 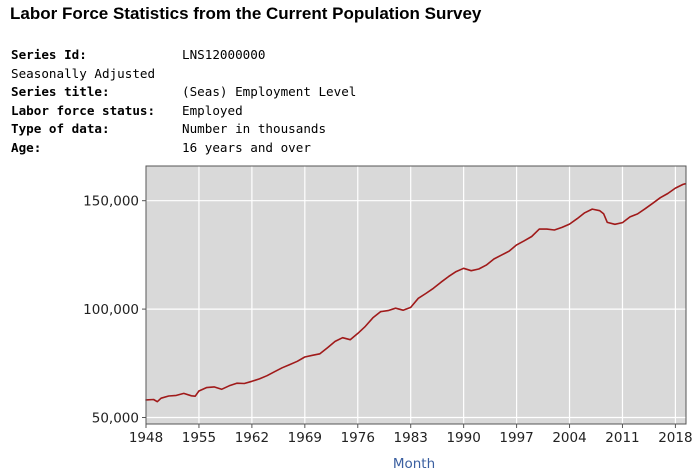 I want to click on x-tick-label: 2018, so click(x=675, y=438).